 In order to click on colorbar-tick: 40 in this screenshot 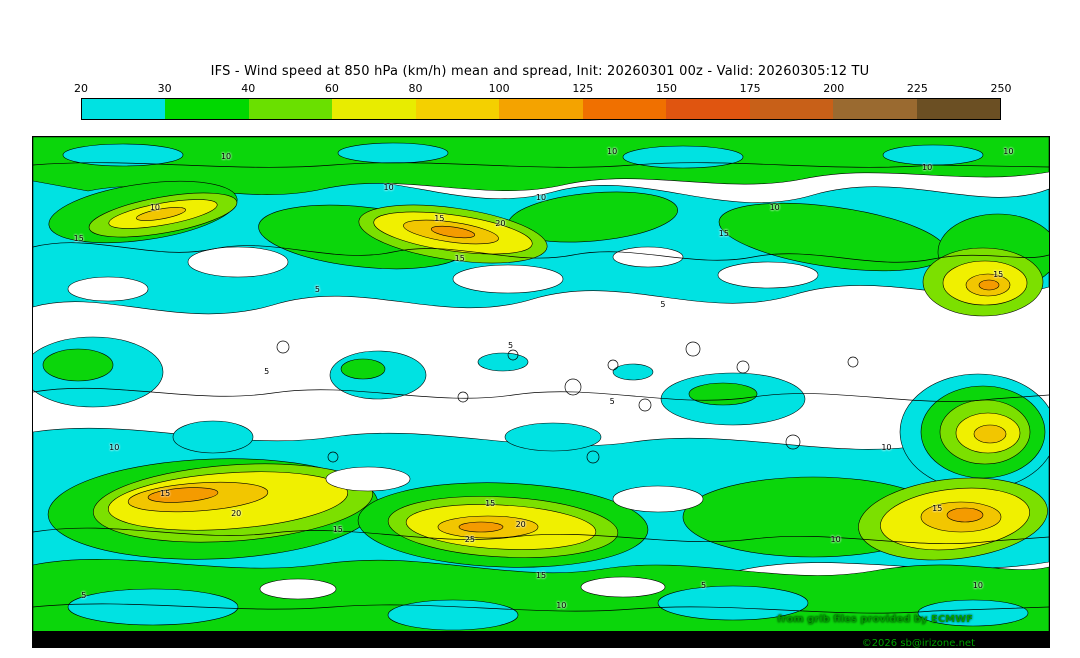, I will do `click(248, 88)`.